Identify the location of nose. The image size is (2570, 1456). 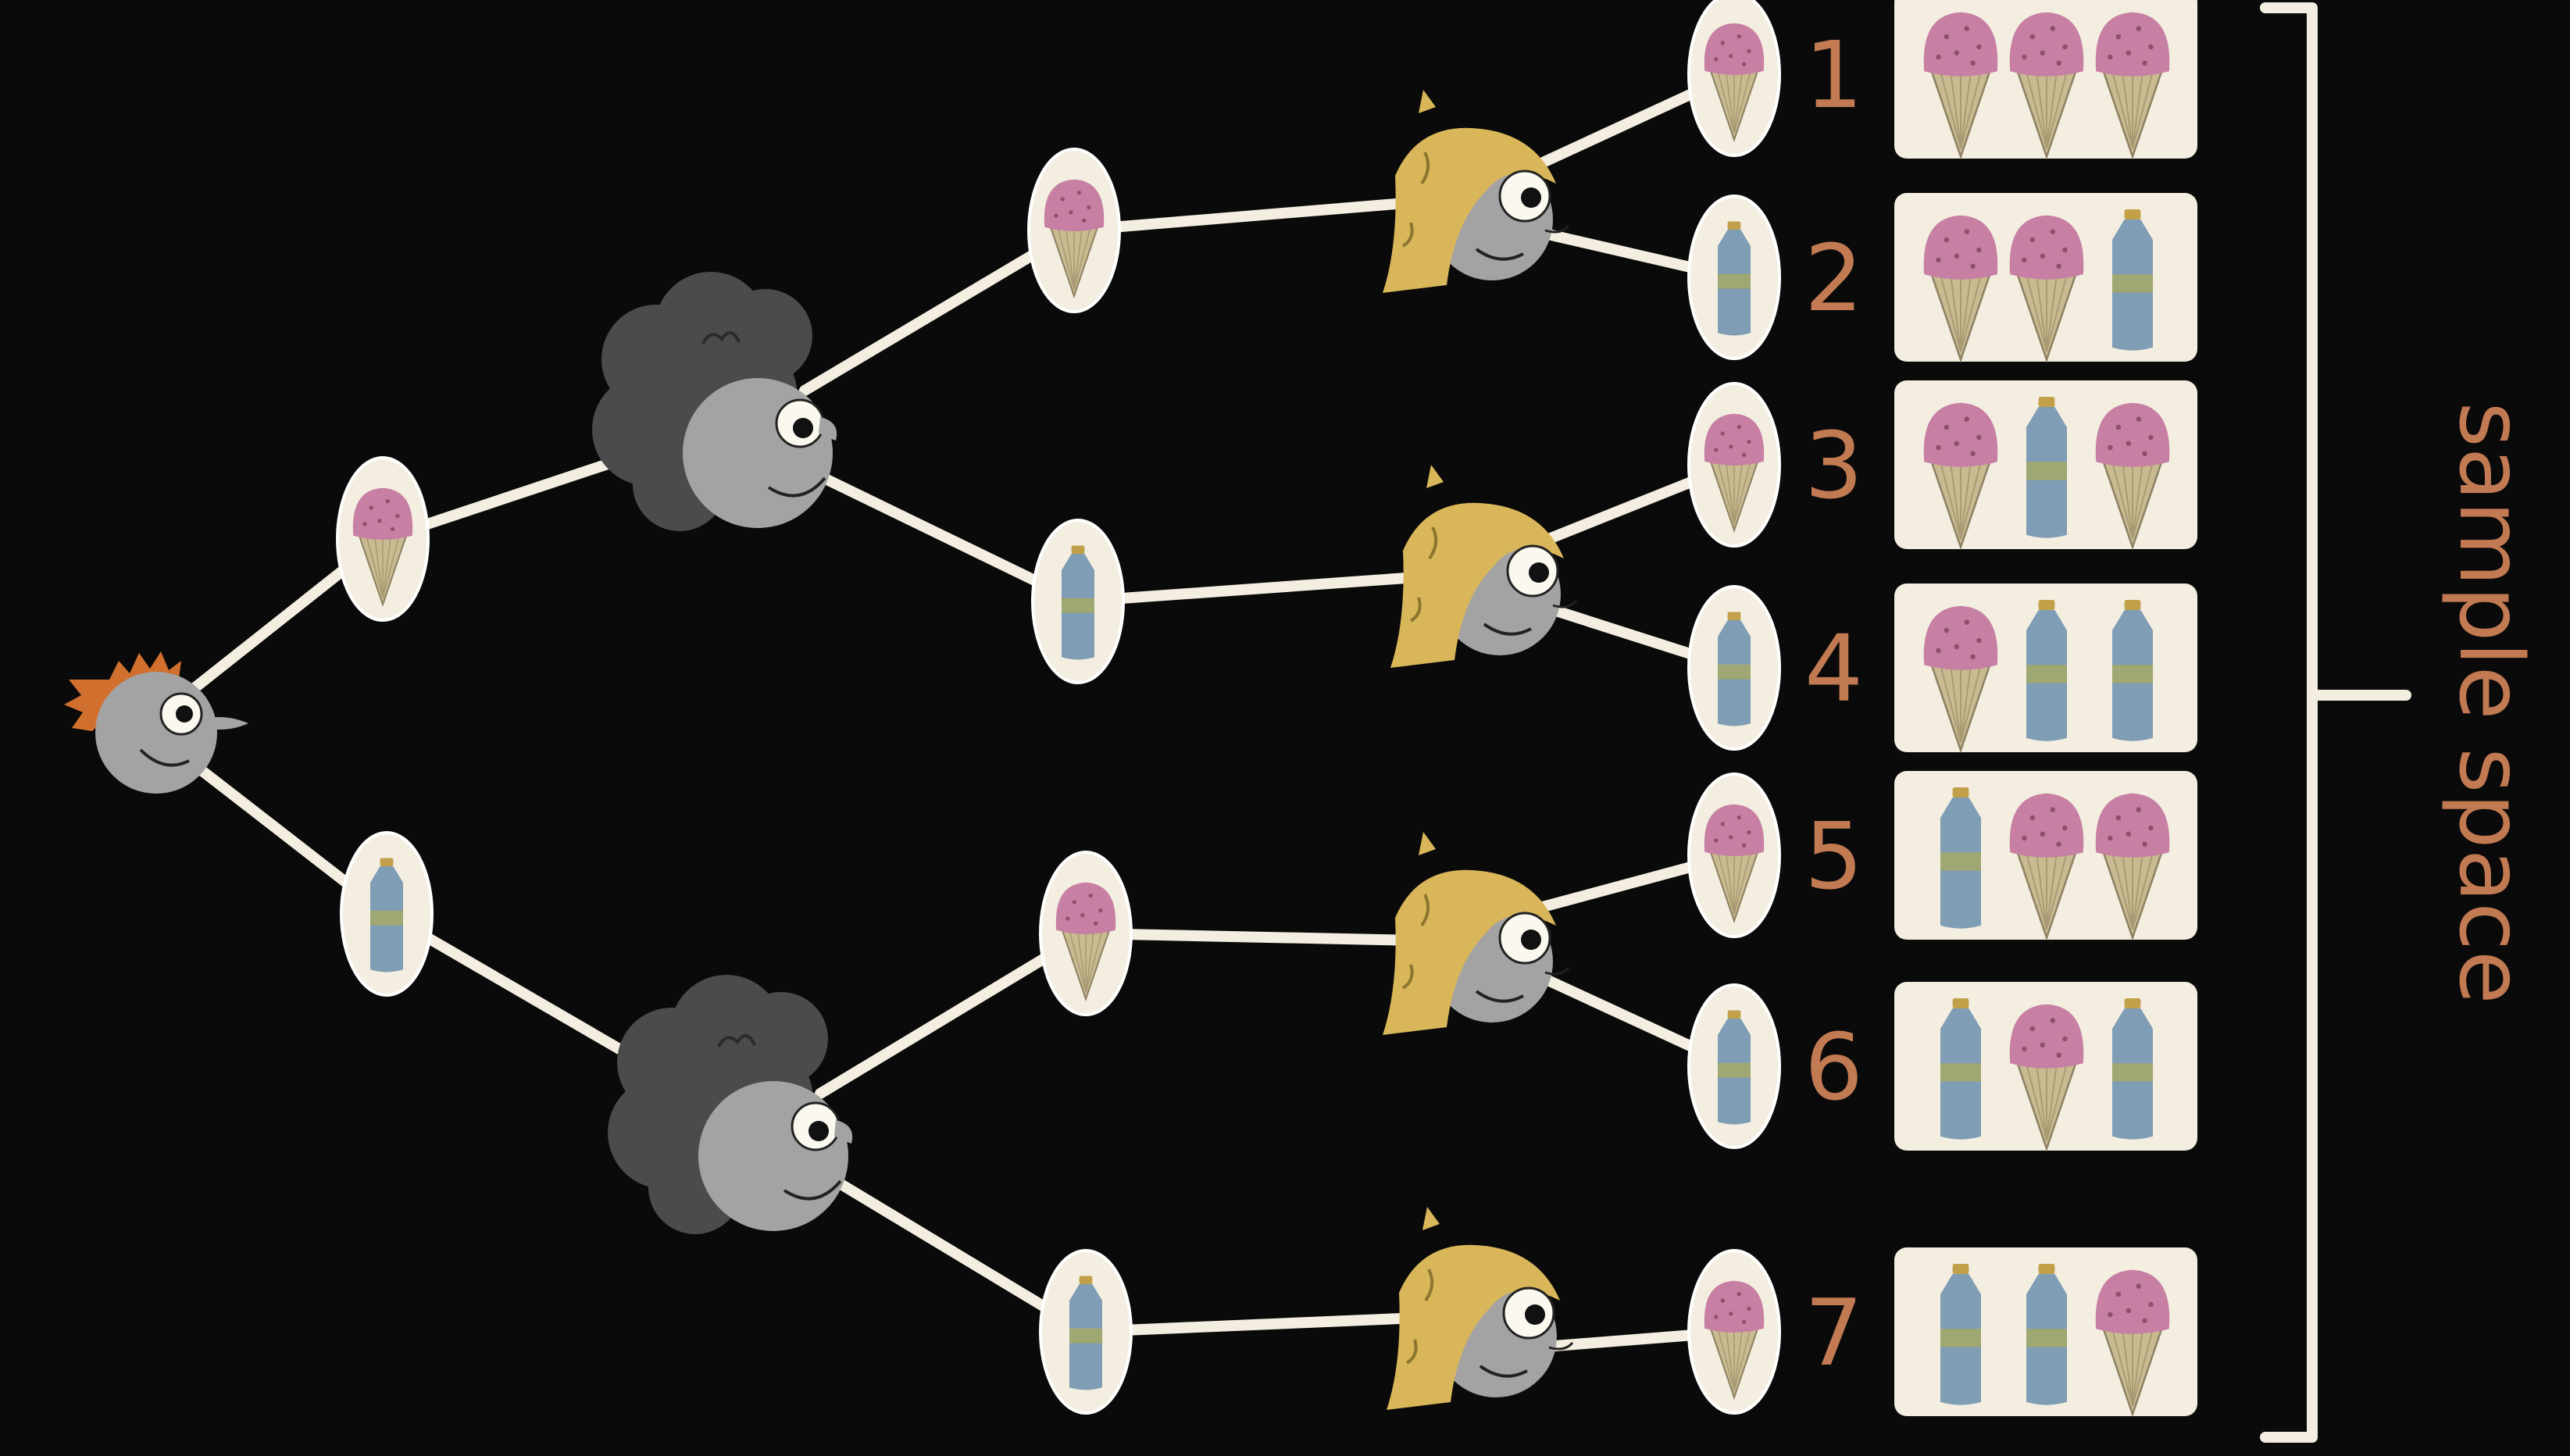
(225, 723).